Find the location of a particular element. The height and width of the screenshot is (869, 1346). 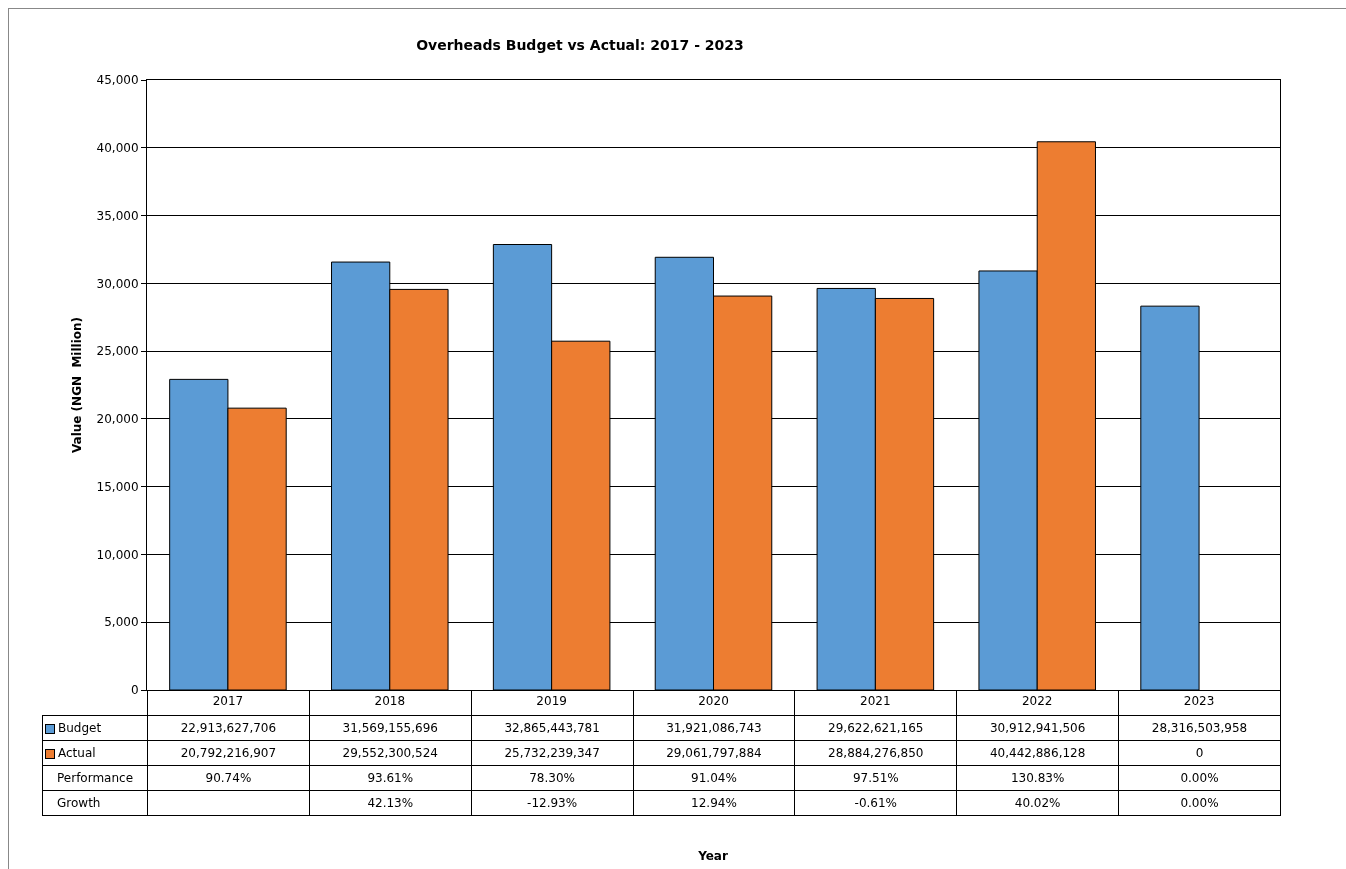

text: 32,865,443,781 is located at coordinates (552, 728).